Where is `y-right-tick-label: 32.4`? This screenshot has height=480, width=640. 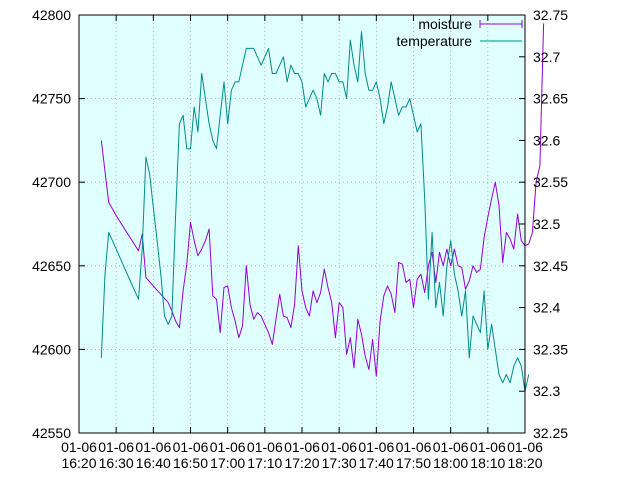
y-right-tick-label: 32.4 is located at coordinates (546, 308).